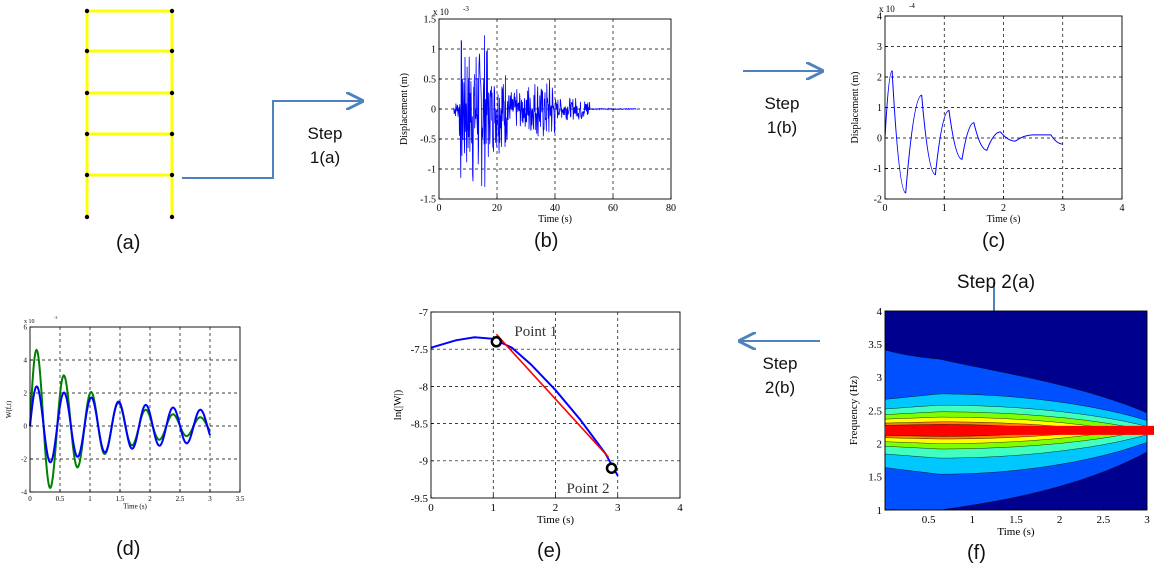 This screenshot has height=578, width=1154. What do you see at coordinates (420, 350) in the screenshot?
I see `y-tick-label: -7.5` at bounding box center [420, 350].